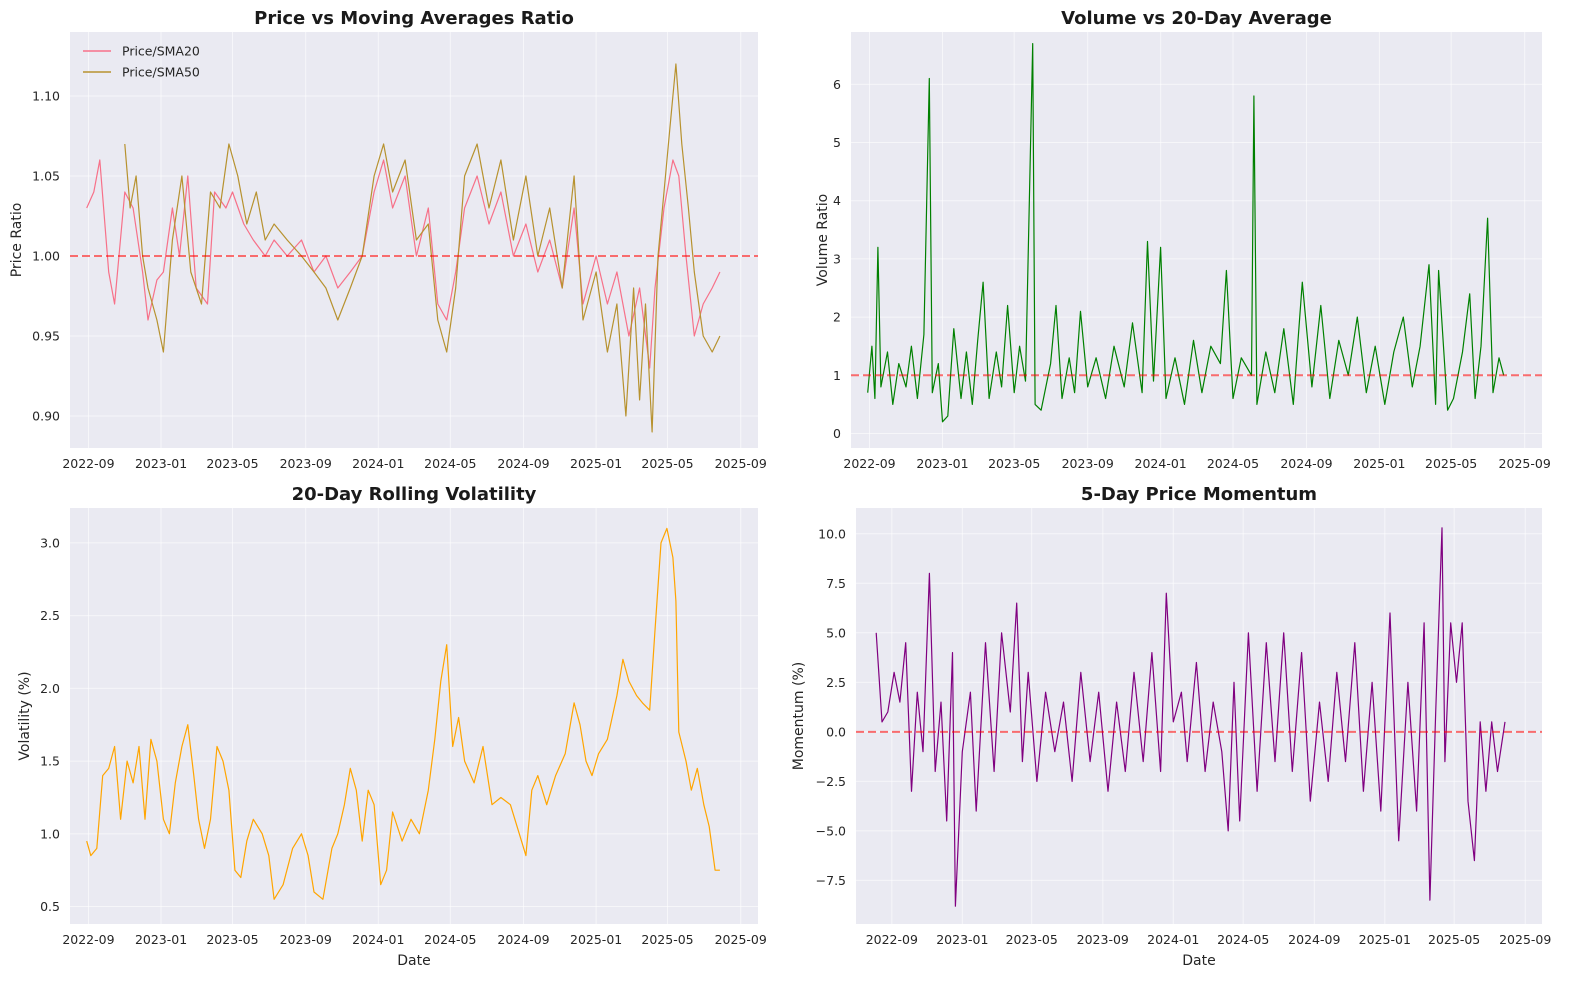  Describe the element at coordinates (799, 716) in the screenshot. I see `y-axis-label: Momentum (%)` at that location.